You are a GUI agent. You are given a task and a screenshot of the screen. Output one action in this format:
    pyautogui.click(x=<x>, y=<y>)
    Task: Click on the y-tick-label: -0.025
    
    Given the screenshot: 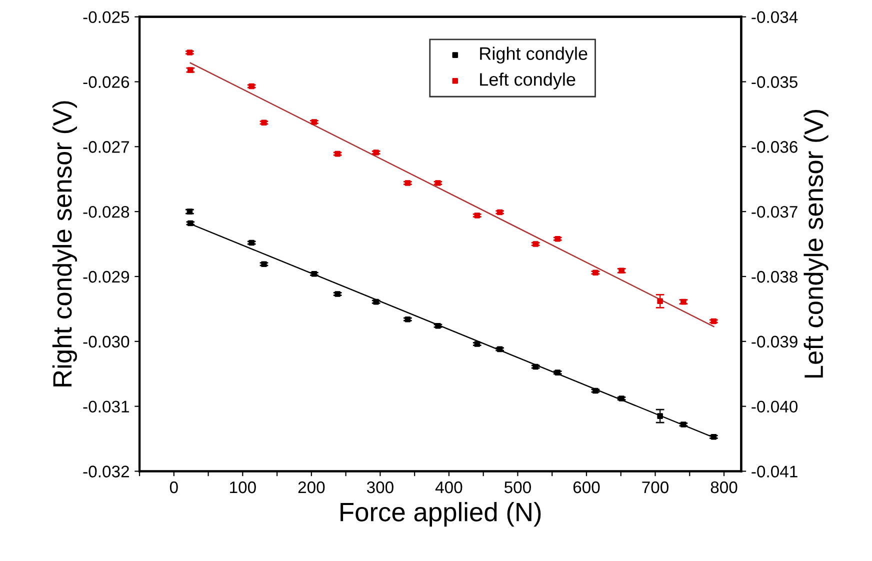 What is the action you would take?
    pyautogui.click(x=106, y=17)
    